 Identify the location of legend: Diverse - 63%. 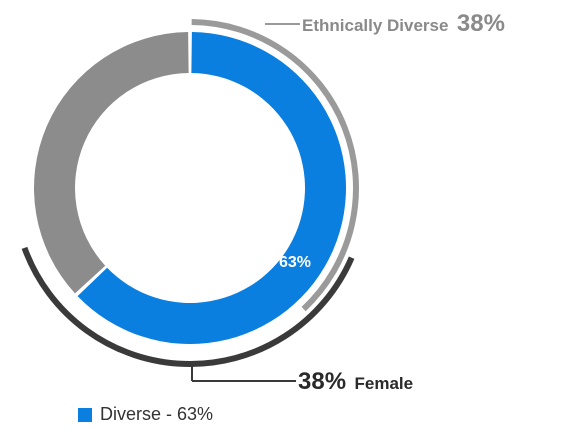
(145, 414).